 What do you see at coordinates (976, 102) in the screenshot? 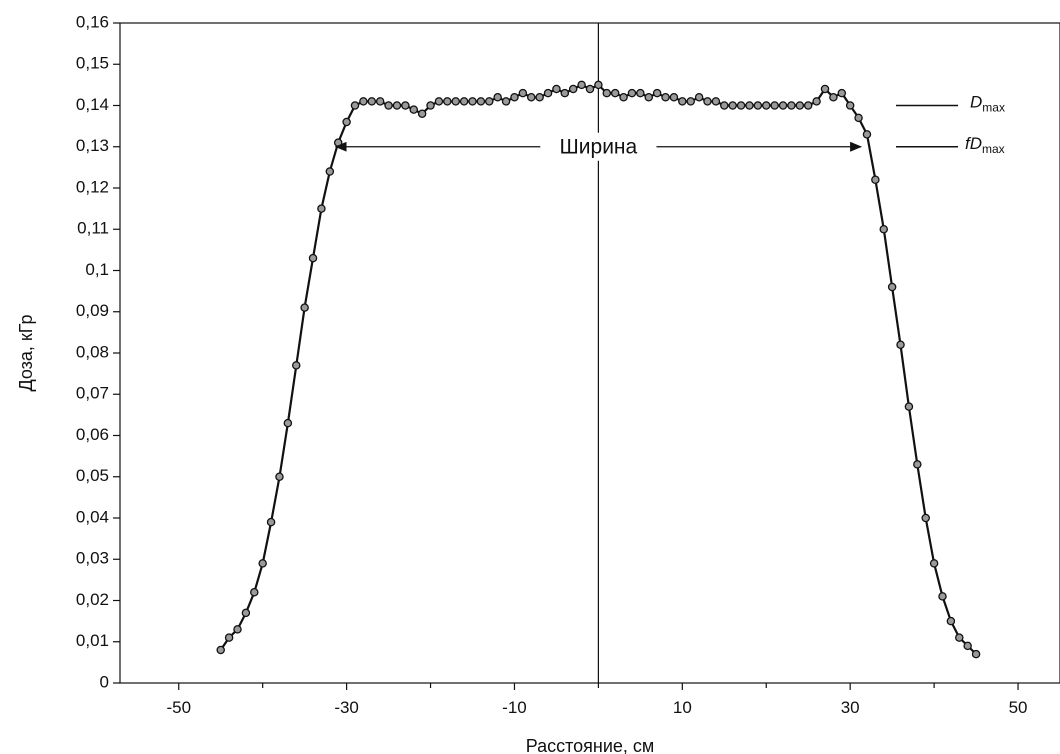
I see `dmax-label-main: D` at bounding box center [976, 102].